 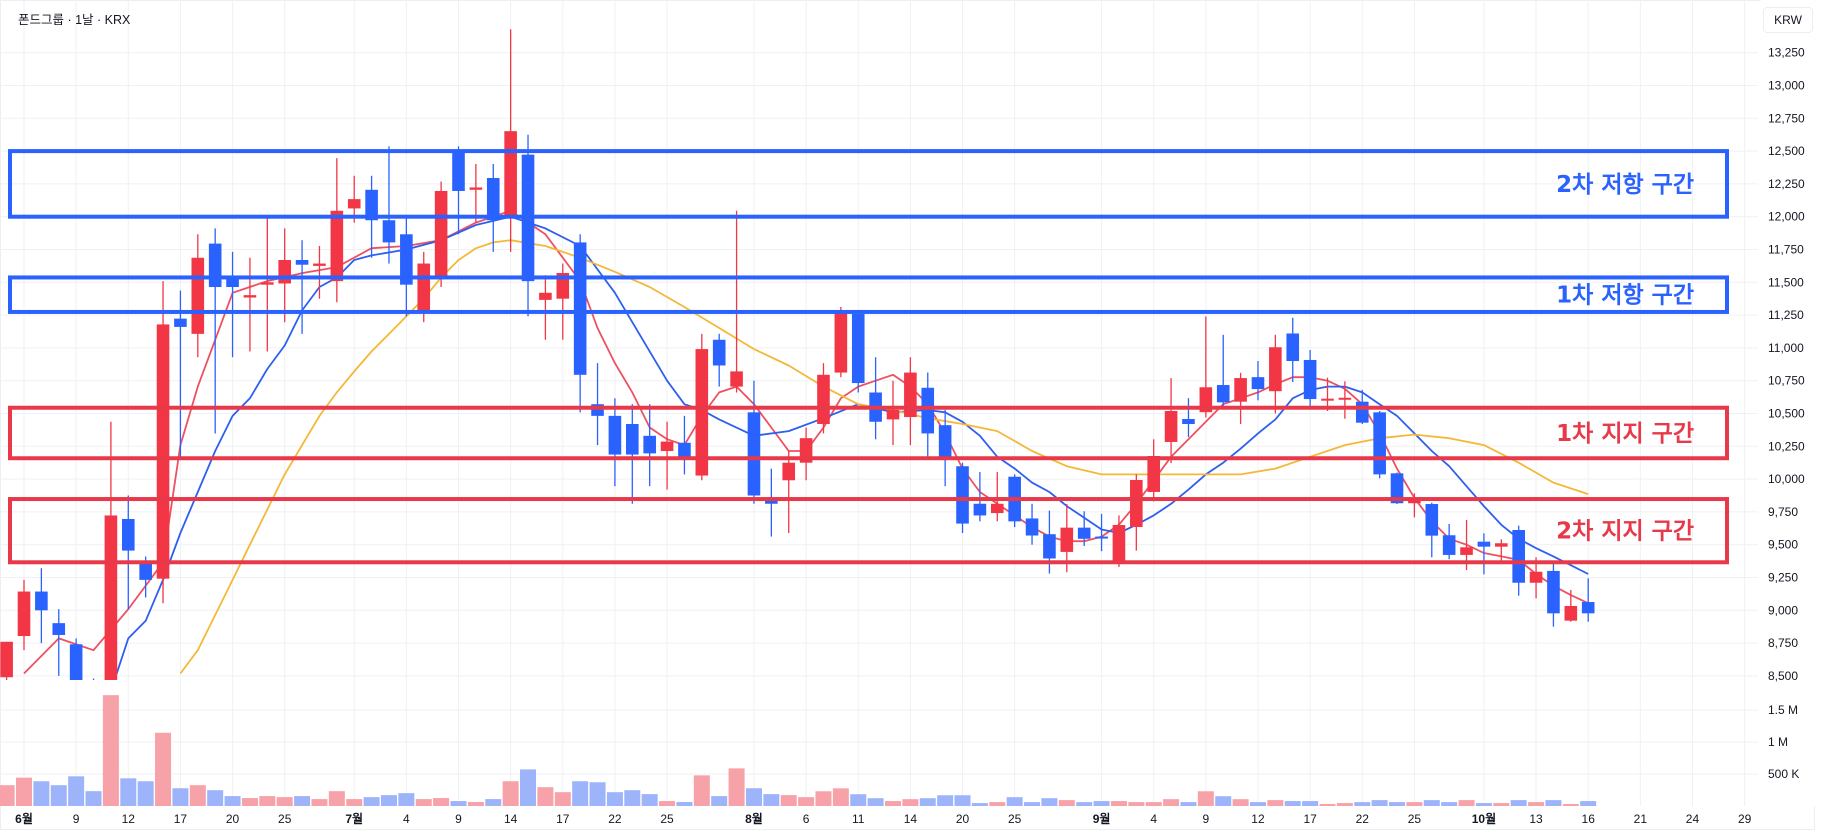 What do you see at coordinates (1625, 434) in the screenshot?
I see `zone-label: 1차 지지 구간` at bounding box center [1625, 434].